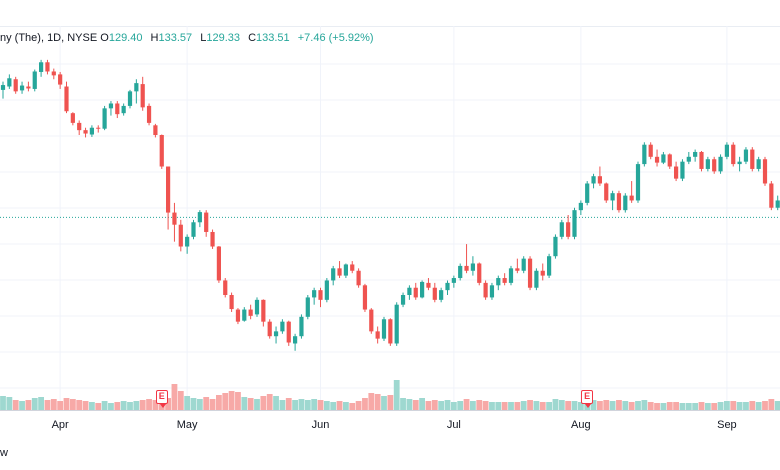  Describe the element at coordinates (223, 38) in the screenshot. I see `low-value: 129.33` at that location.